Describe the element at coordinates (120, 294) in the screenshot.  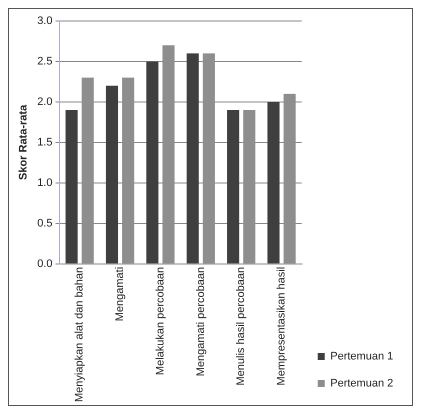
I see `x-tick-label: Mengamati` at that location.